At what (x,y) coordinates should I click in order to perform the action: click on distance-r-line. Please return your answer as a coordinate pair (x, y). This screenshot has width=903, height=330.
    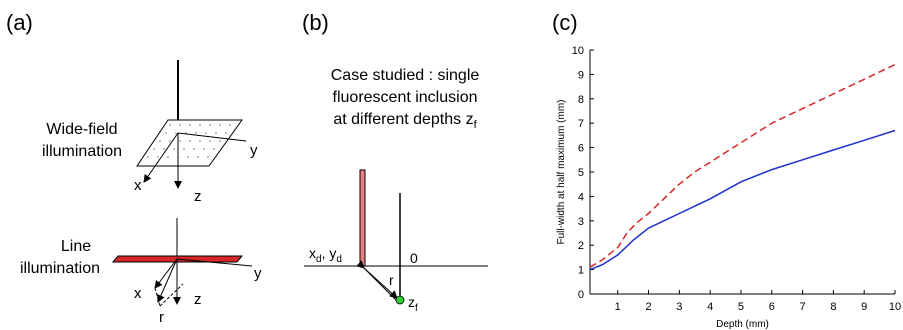
    Looking at the image, I should click on (379, 283).